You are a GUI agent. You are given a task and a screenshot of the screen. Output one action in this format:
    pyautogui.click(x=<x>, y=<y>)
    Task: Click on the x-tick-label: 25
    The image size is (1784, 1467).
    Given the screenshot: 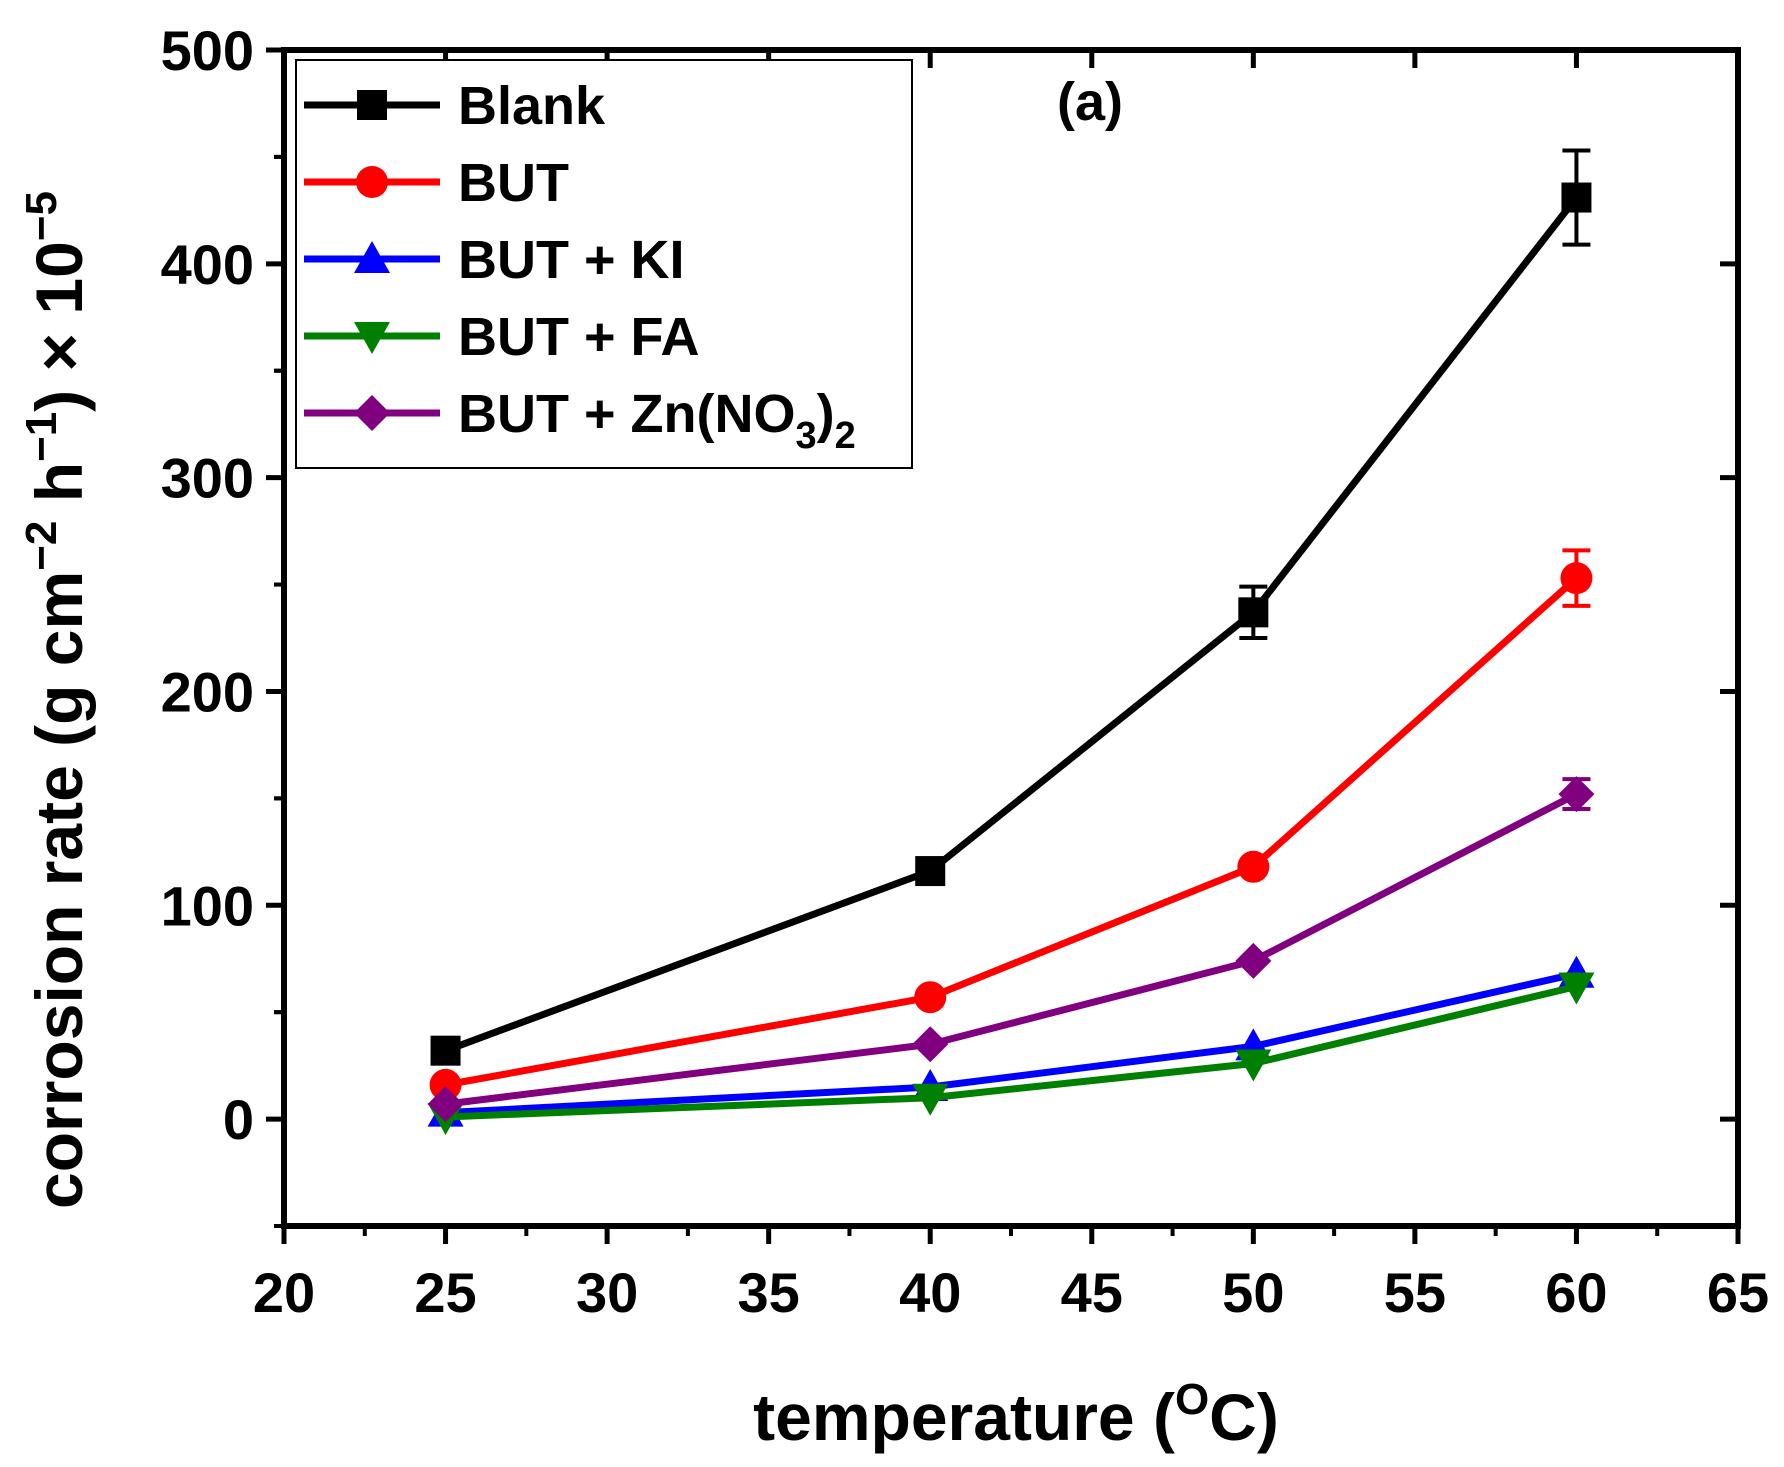 What is the action you would take?
    pyautogui.click(x=445, y=1292)
    